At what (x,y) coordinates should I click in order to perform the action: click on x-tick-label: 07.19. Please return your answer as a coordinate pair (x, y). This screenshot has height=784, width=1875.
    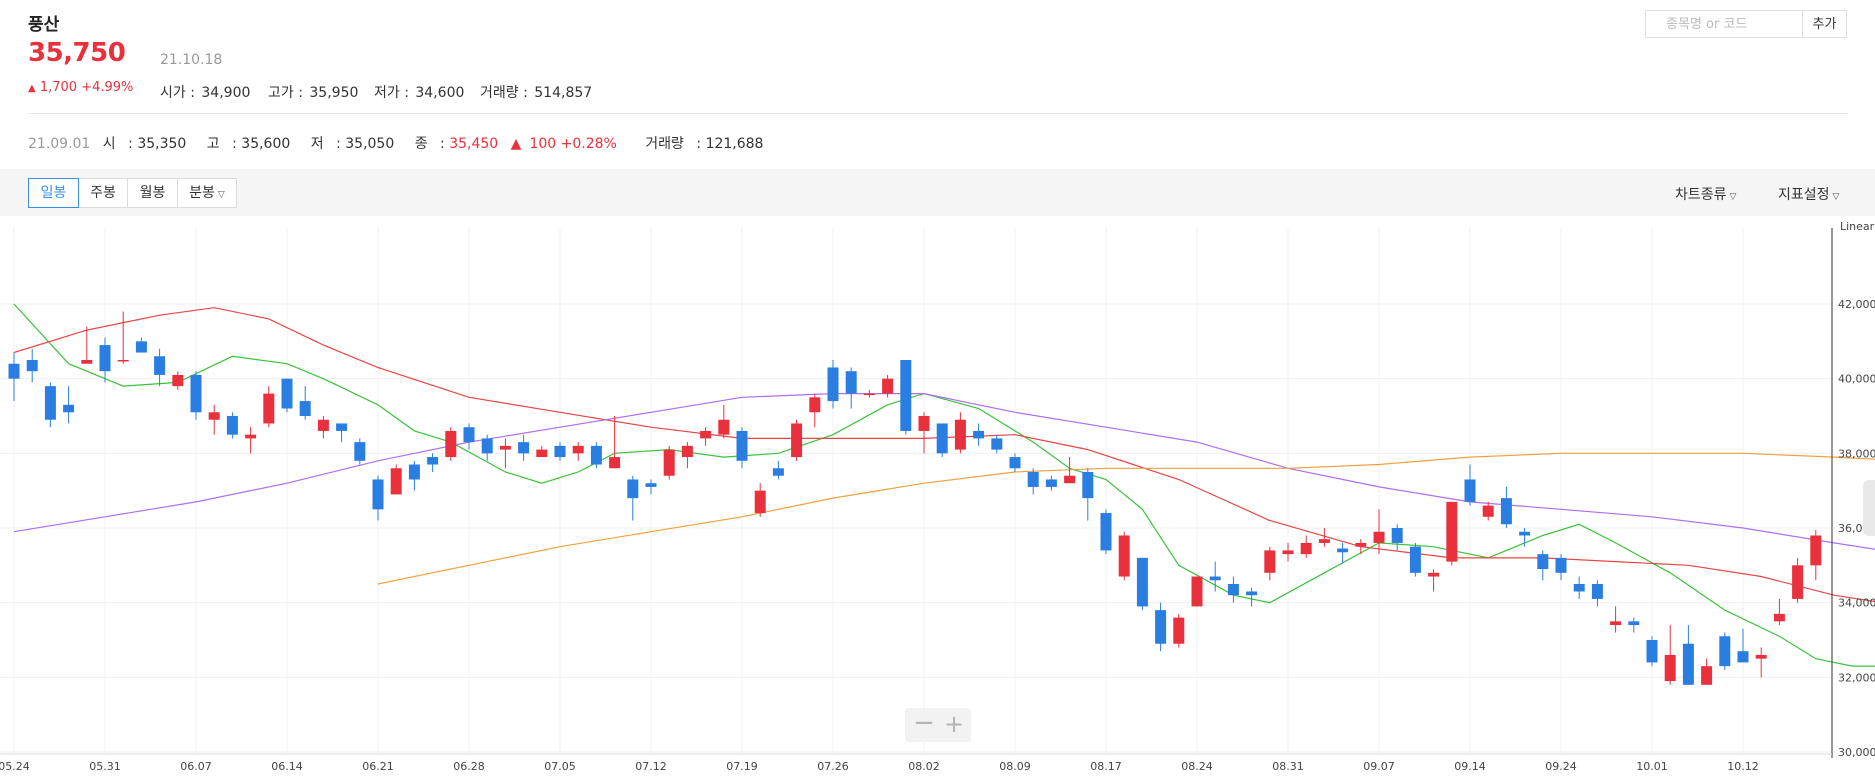
    Looking at the image, I should click on (742, 766).